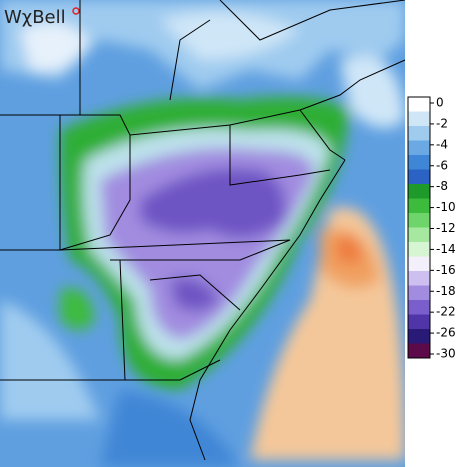 Image resolution: width=473 pixels, height=467 pixels. Describe the element at coordinates (76, 11) in the screenshot. I see `logo-dot` at that location.